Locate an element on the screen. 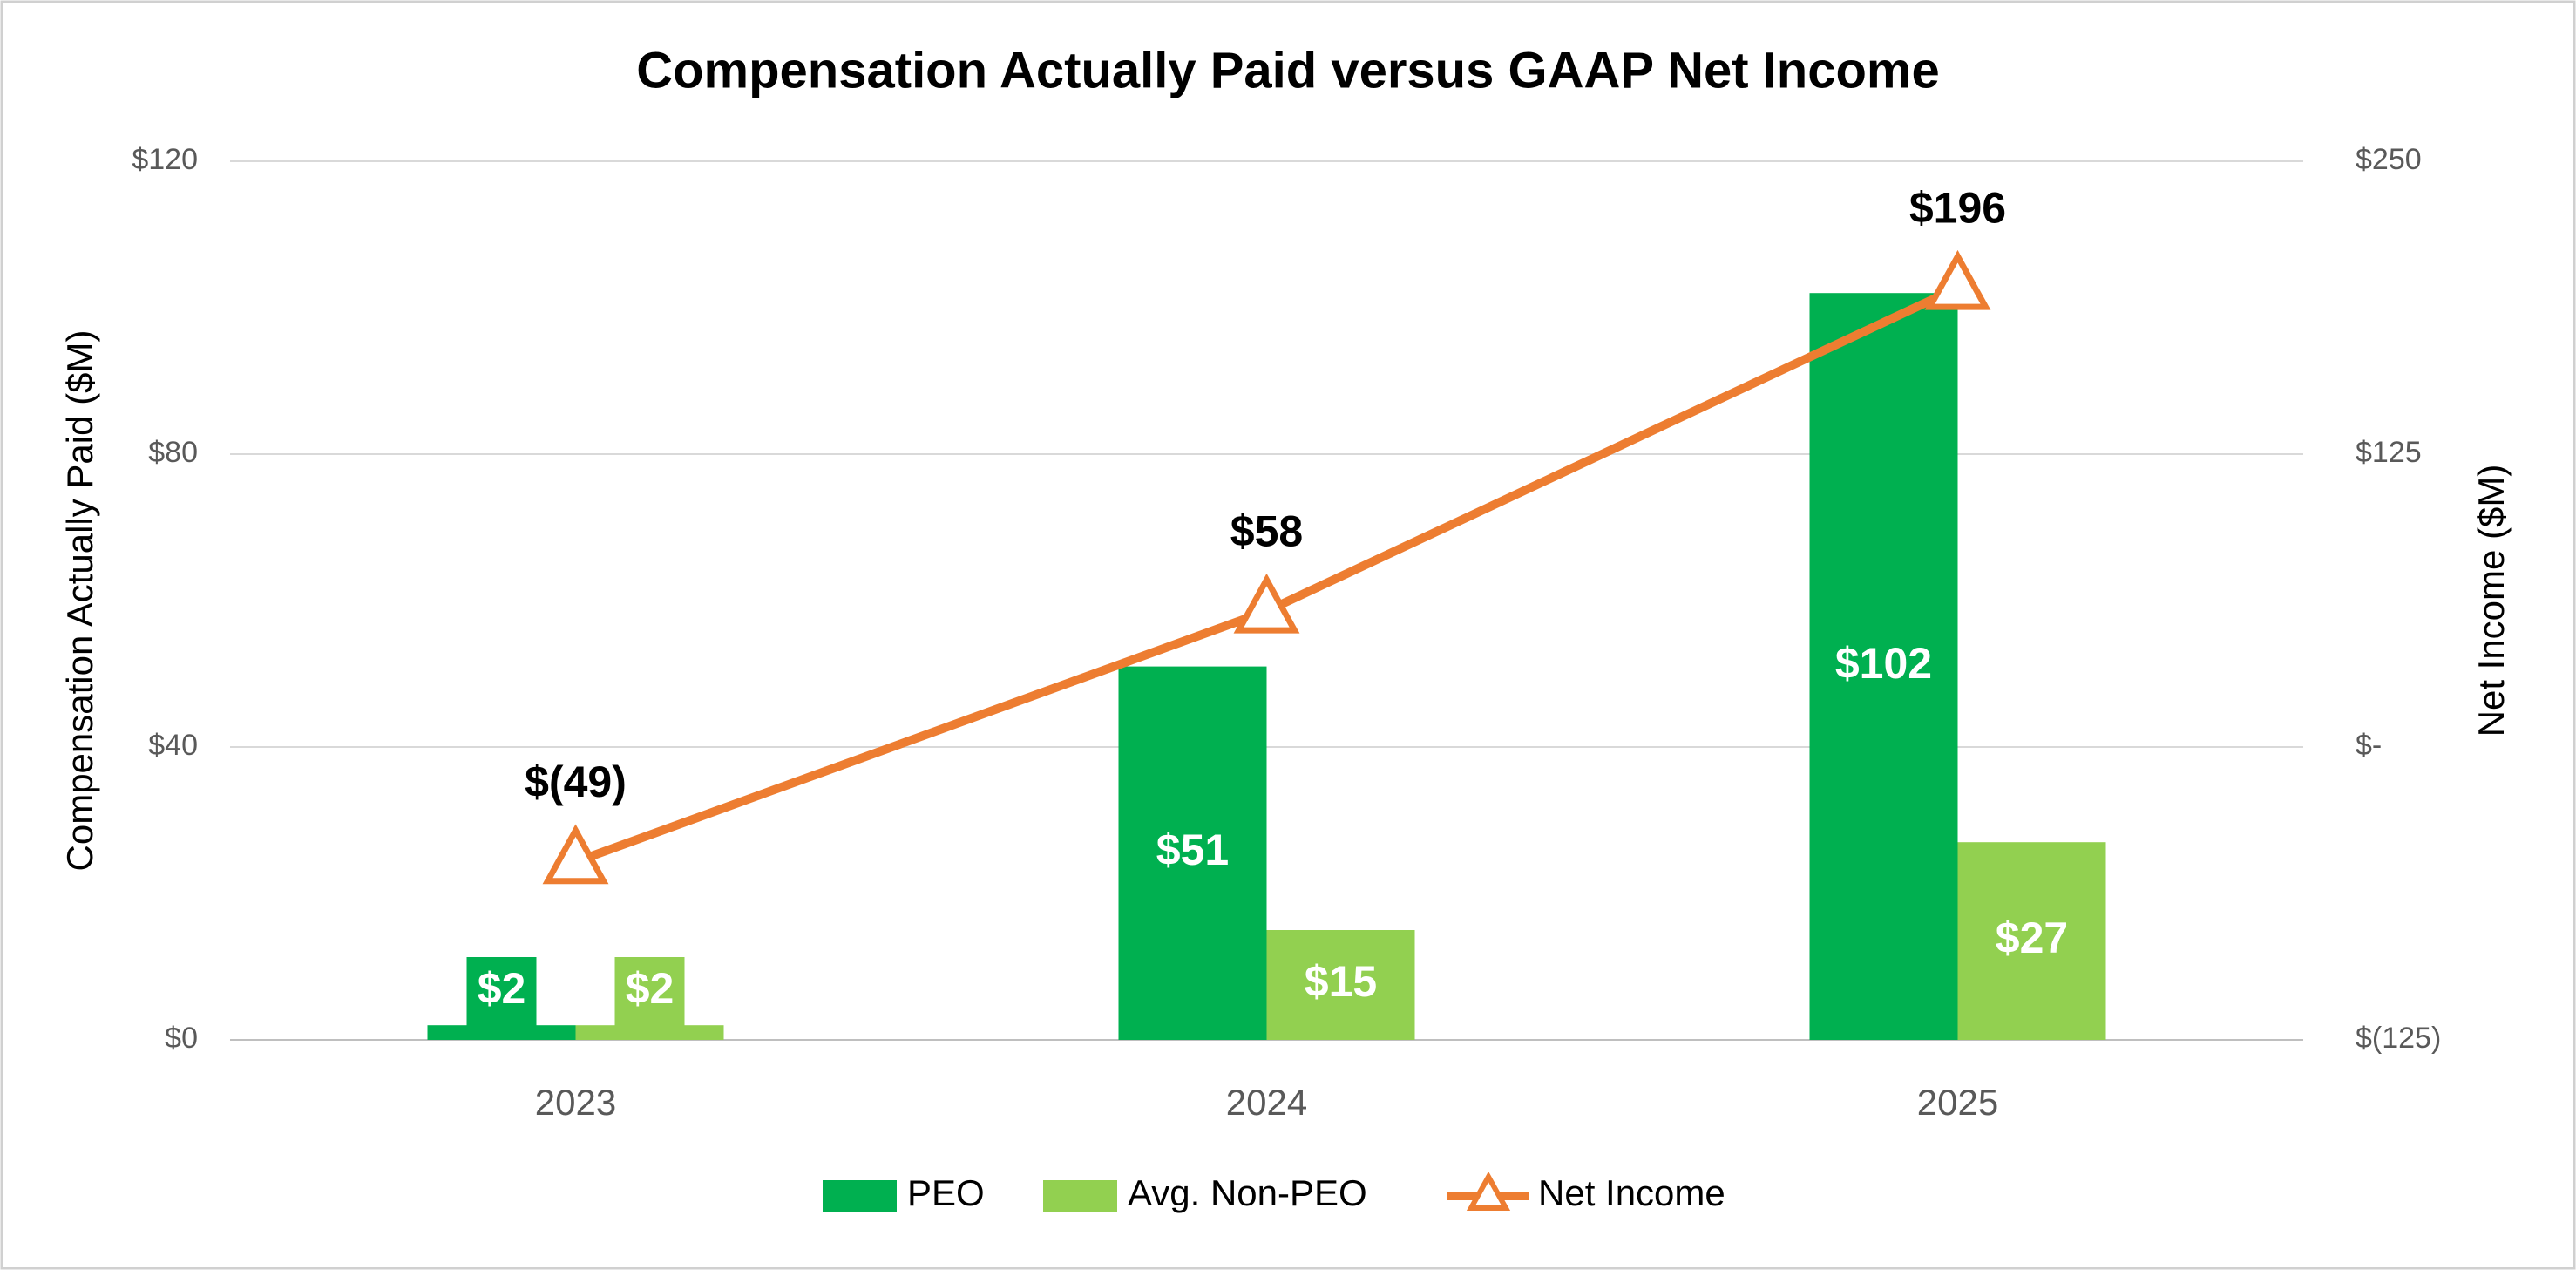  y-tick-label: $0 is located at coordinates (182, 1038).